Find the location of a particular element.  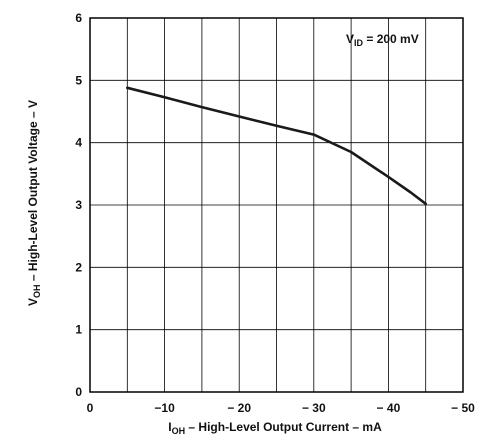

x-tick-label: − 20 is located at coordinates (239, 408).